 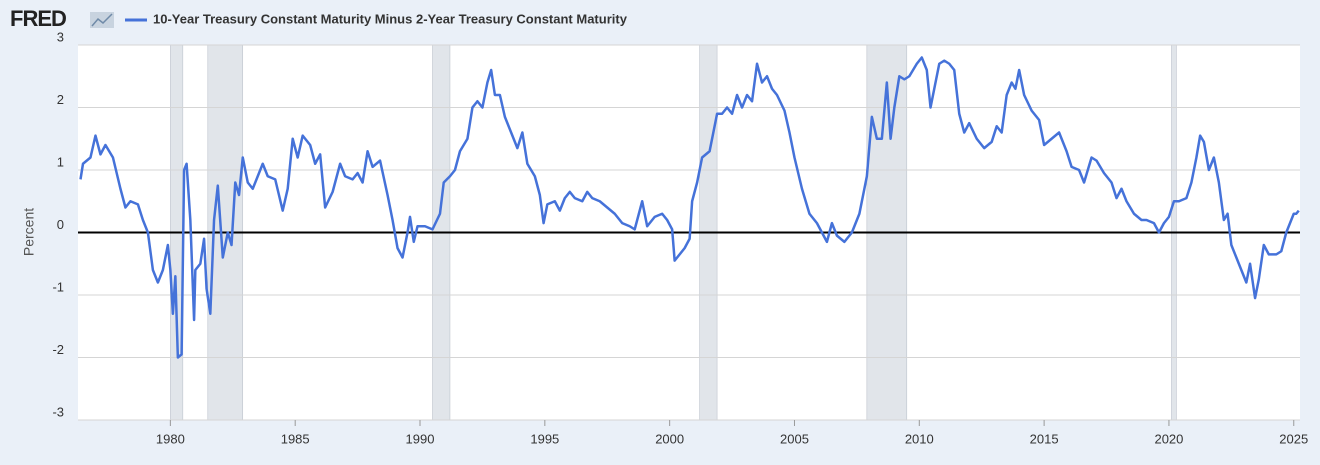 What do you see at coordinates (1044, 438) in the screenshot?
I see `x-tick-label: 2015` at bounding box center [1044, 438].